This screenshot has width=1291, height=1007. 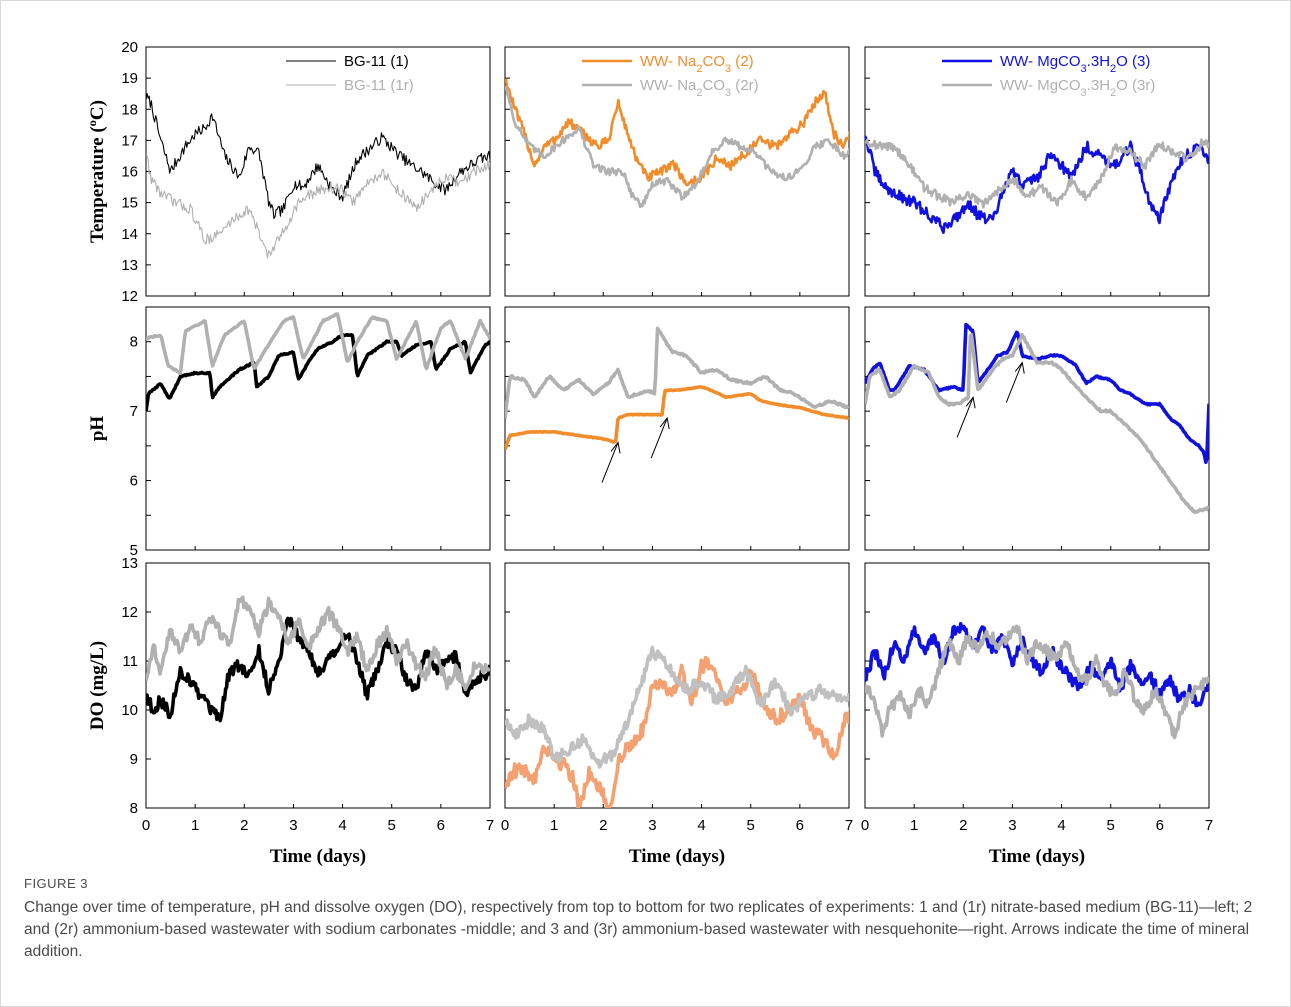 I want to click on panel-temperature-3: WW- MgCO3.3H2O (3)WW- MgCO3.3H2O (3r), so click(x=1037, y=171).